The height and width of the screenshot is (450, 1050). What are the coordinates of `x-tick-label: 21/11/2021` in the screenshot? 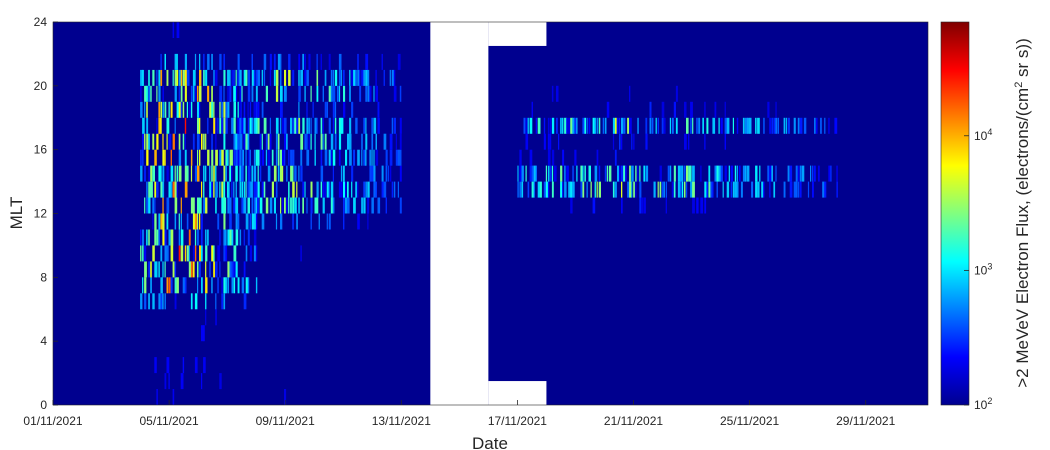 It's located at (633, 421).